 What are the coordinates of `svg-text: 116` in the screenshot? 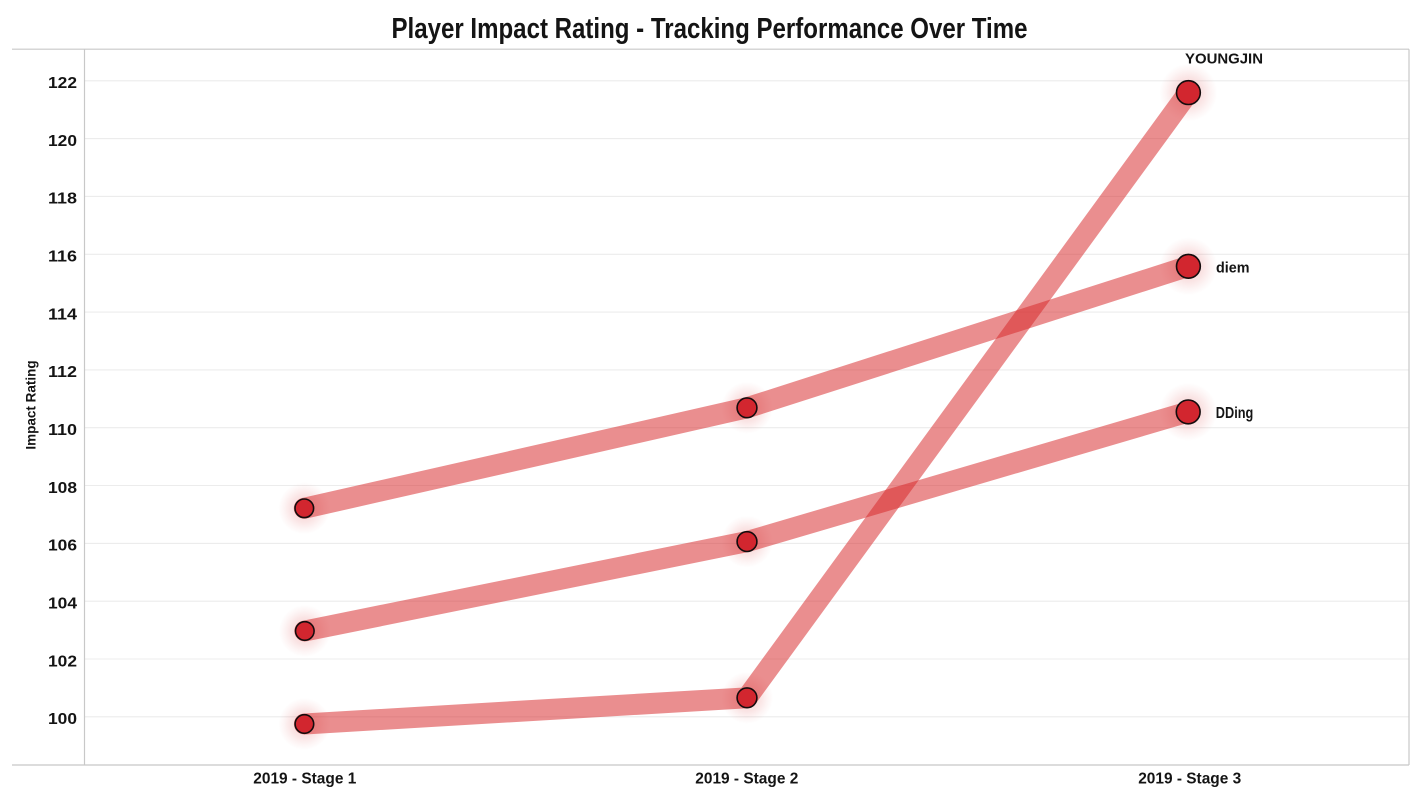 It's located at (62, 257).